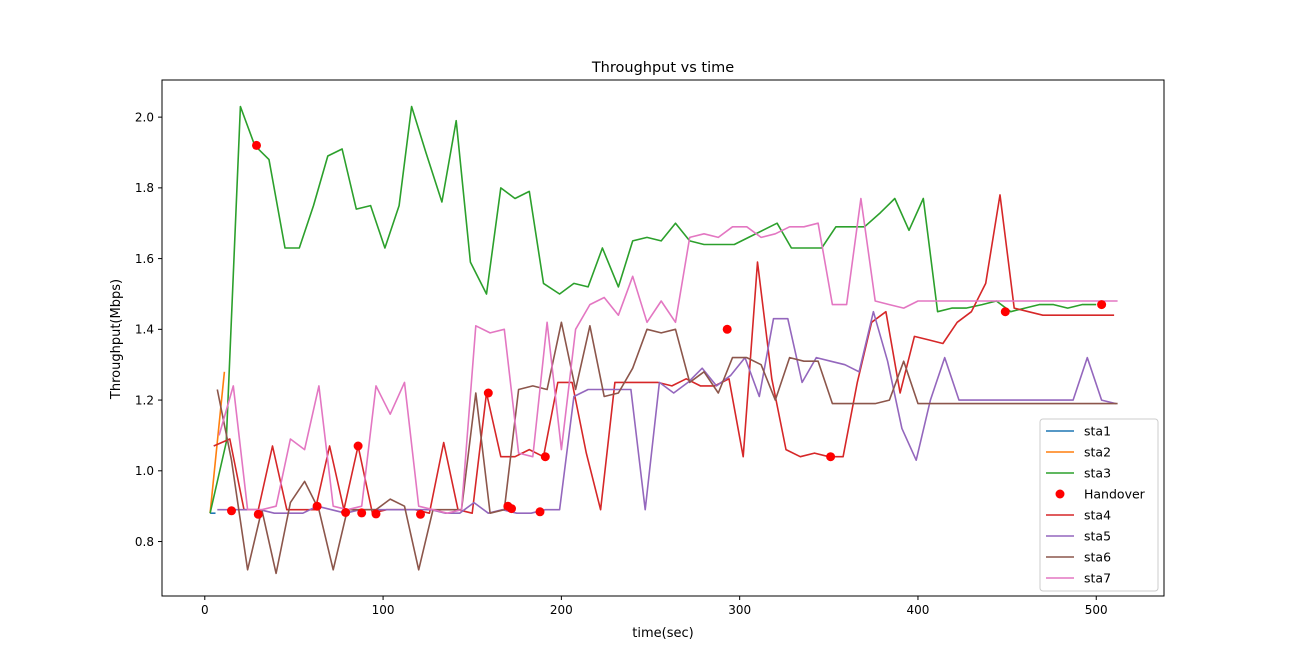 The image size is (1294, 670). I want to click on x-tick-label: 300, so click(739, 610).